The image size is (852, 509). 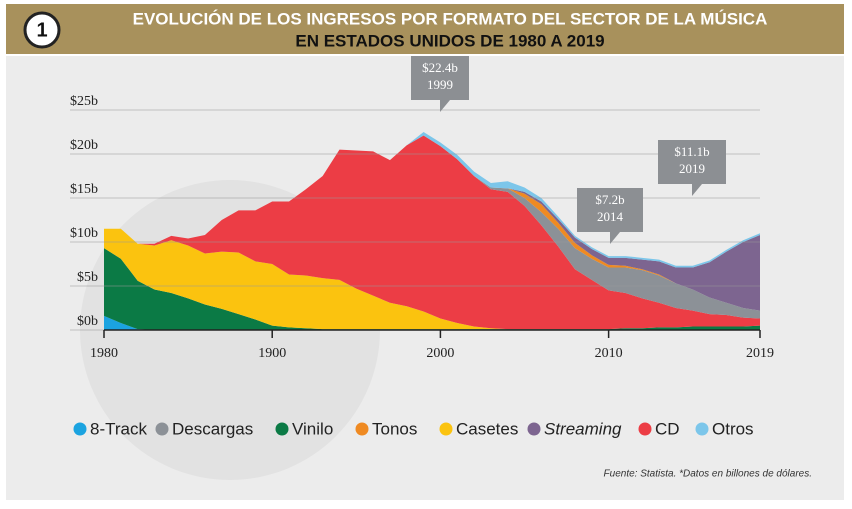 What do you see at coordinates (440, 67) in the screenshot?
I see `annotation-value: $22.4b` at bounding box center [440, 67].